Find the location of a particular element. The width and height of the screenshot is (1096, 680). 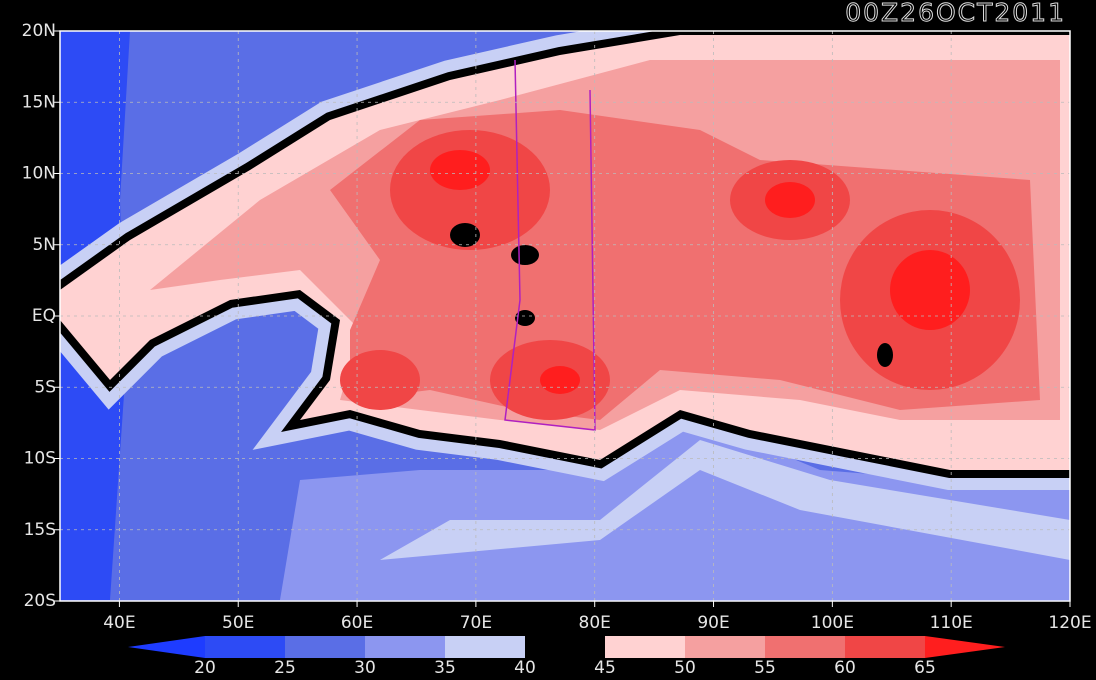

colorbar-label: 55 is located at coordinates (765, 668).